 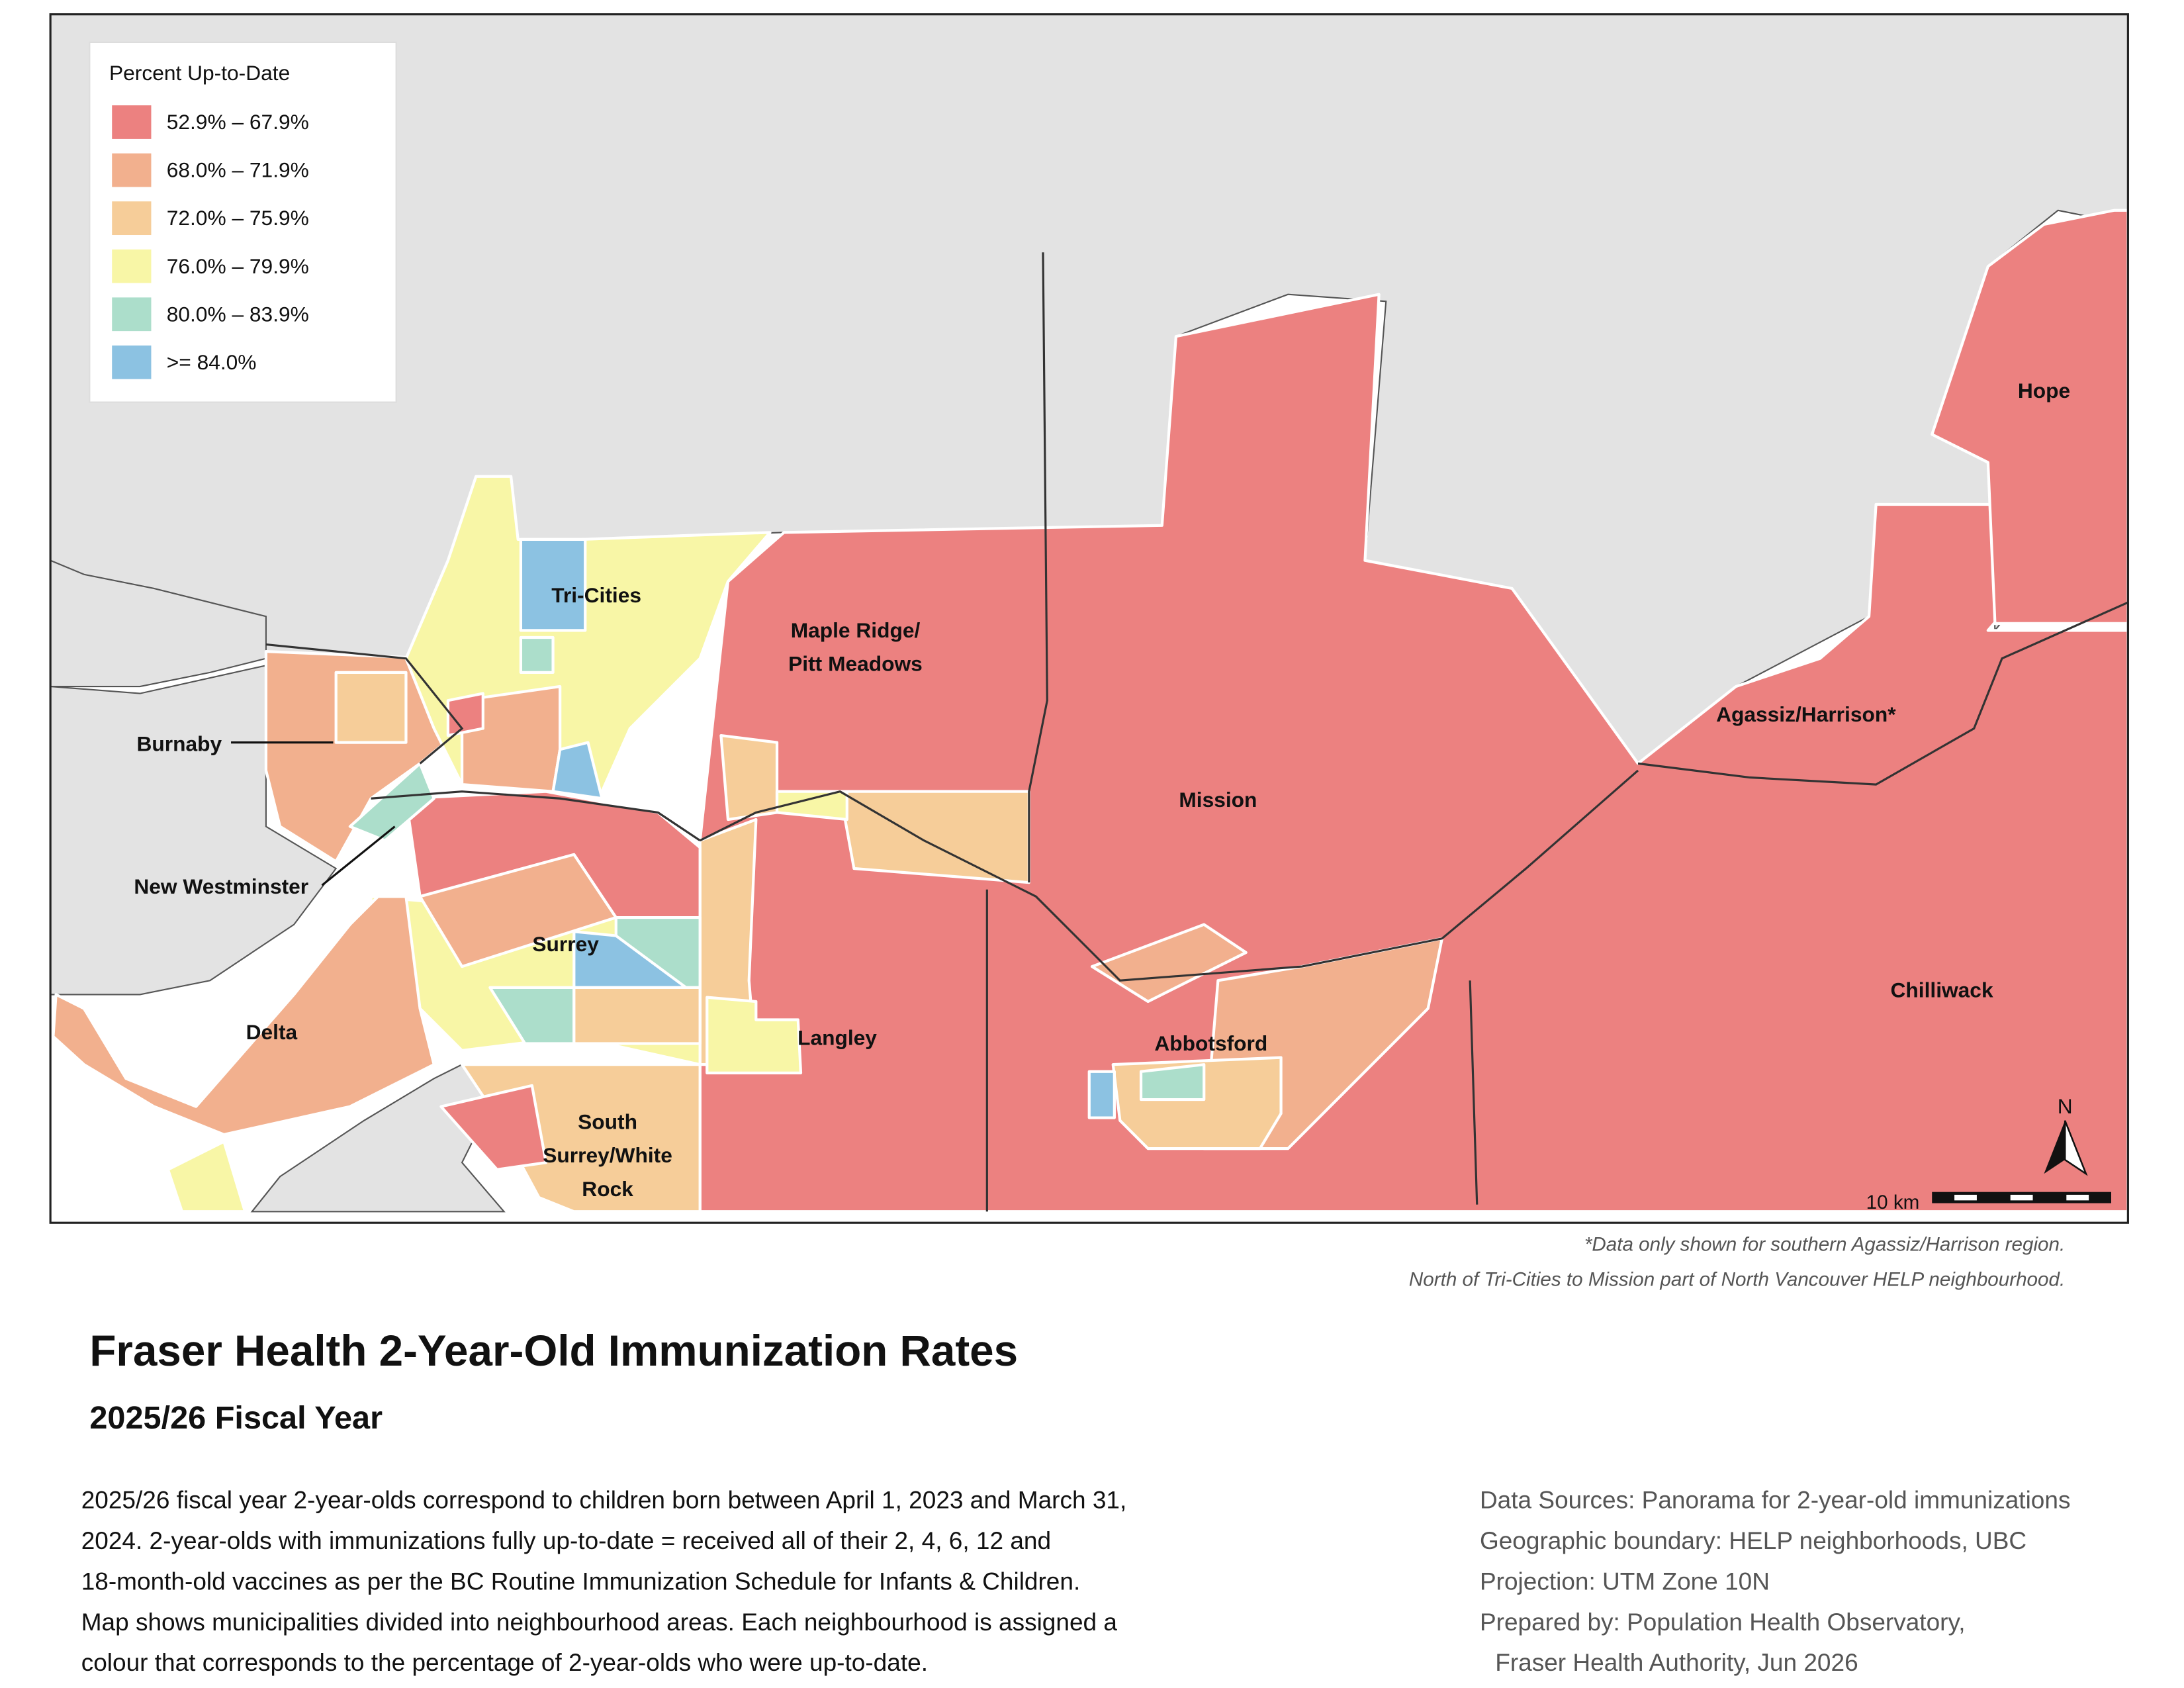 What do you see at coordinates (238, 218) in the screenshot?
I see `legend-label: 72.0% – 75.9%` at bounding box center [238, 218].